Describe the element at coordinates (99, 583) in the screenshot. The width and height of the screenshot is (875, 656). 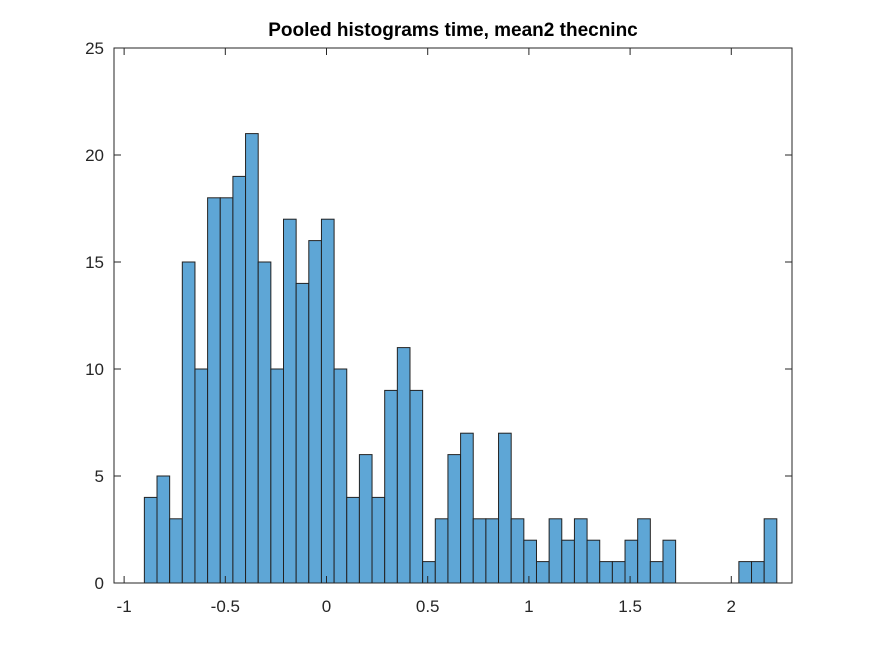
I see `y-tick-label: 0` at that location.